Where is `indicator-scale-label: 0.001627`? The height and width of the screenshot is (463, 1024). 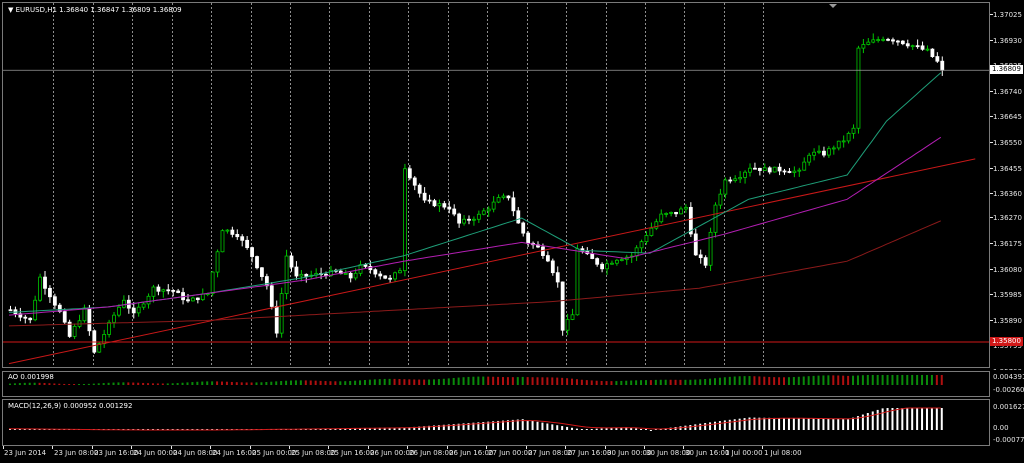
indicator-scale-label: 0.001627 is located at coordinates (1008, 407).